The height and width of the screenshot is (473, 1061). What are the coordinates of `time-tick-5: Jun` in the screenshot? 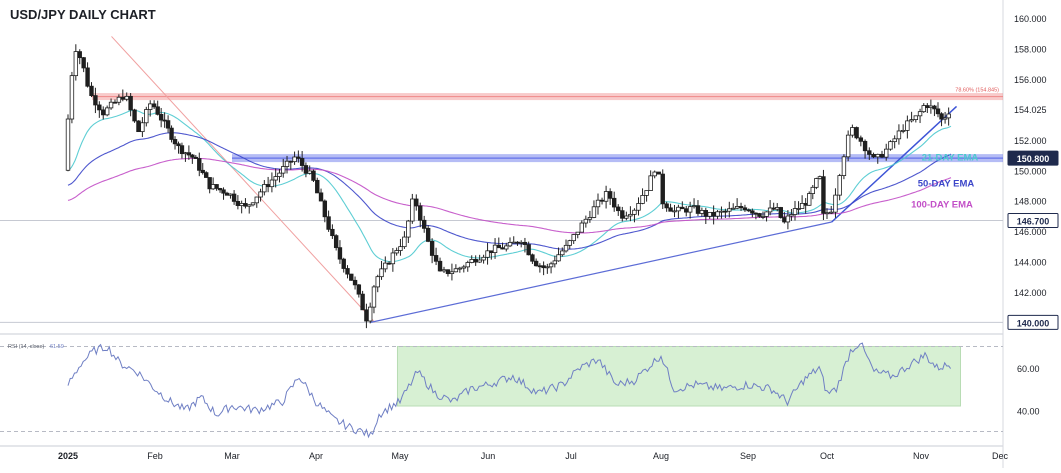 It's located at (488, 456).